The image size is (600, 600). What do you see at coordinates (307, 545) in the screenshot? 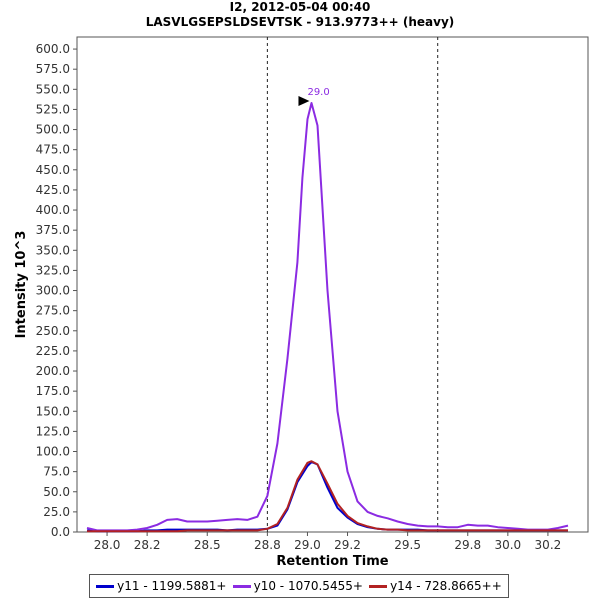
I see `x-tick-label: 29.0` at bounding box center [307, 545].